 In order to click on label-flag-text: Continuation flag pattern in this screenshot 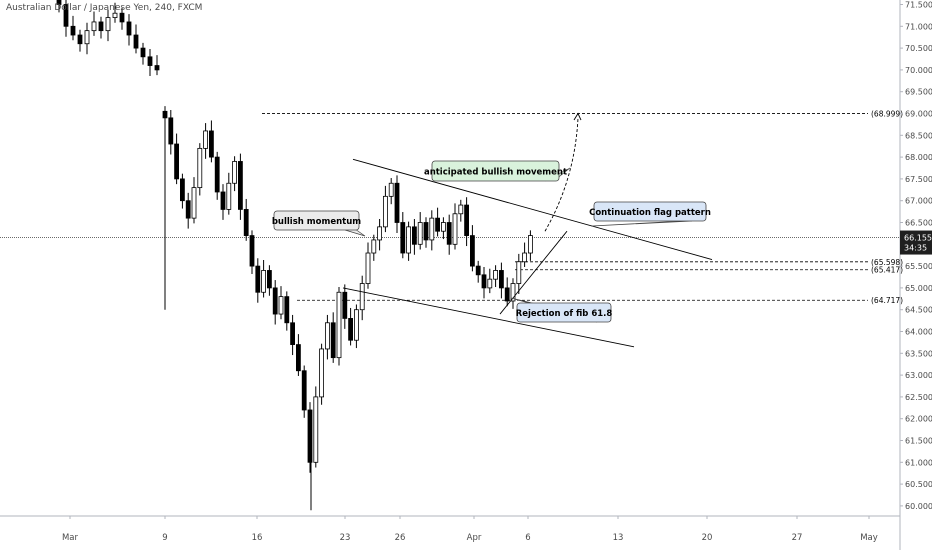, I will do `click(650, 213)`.